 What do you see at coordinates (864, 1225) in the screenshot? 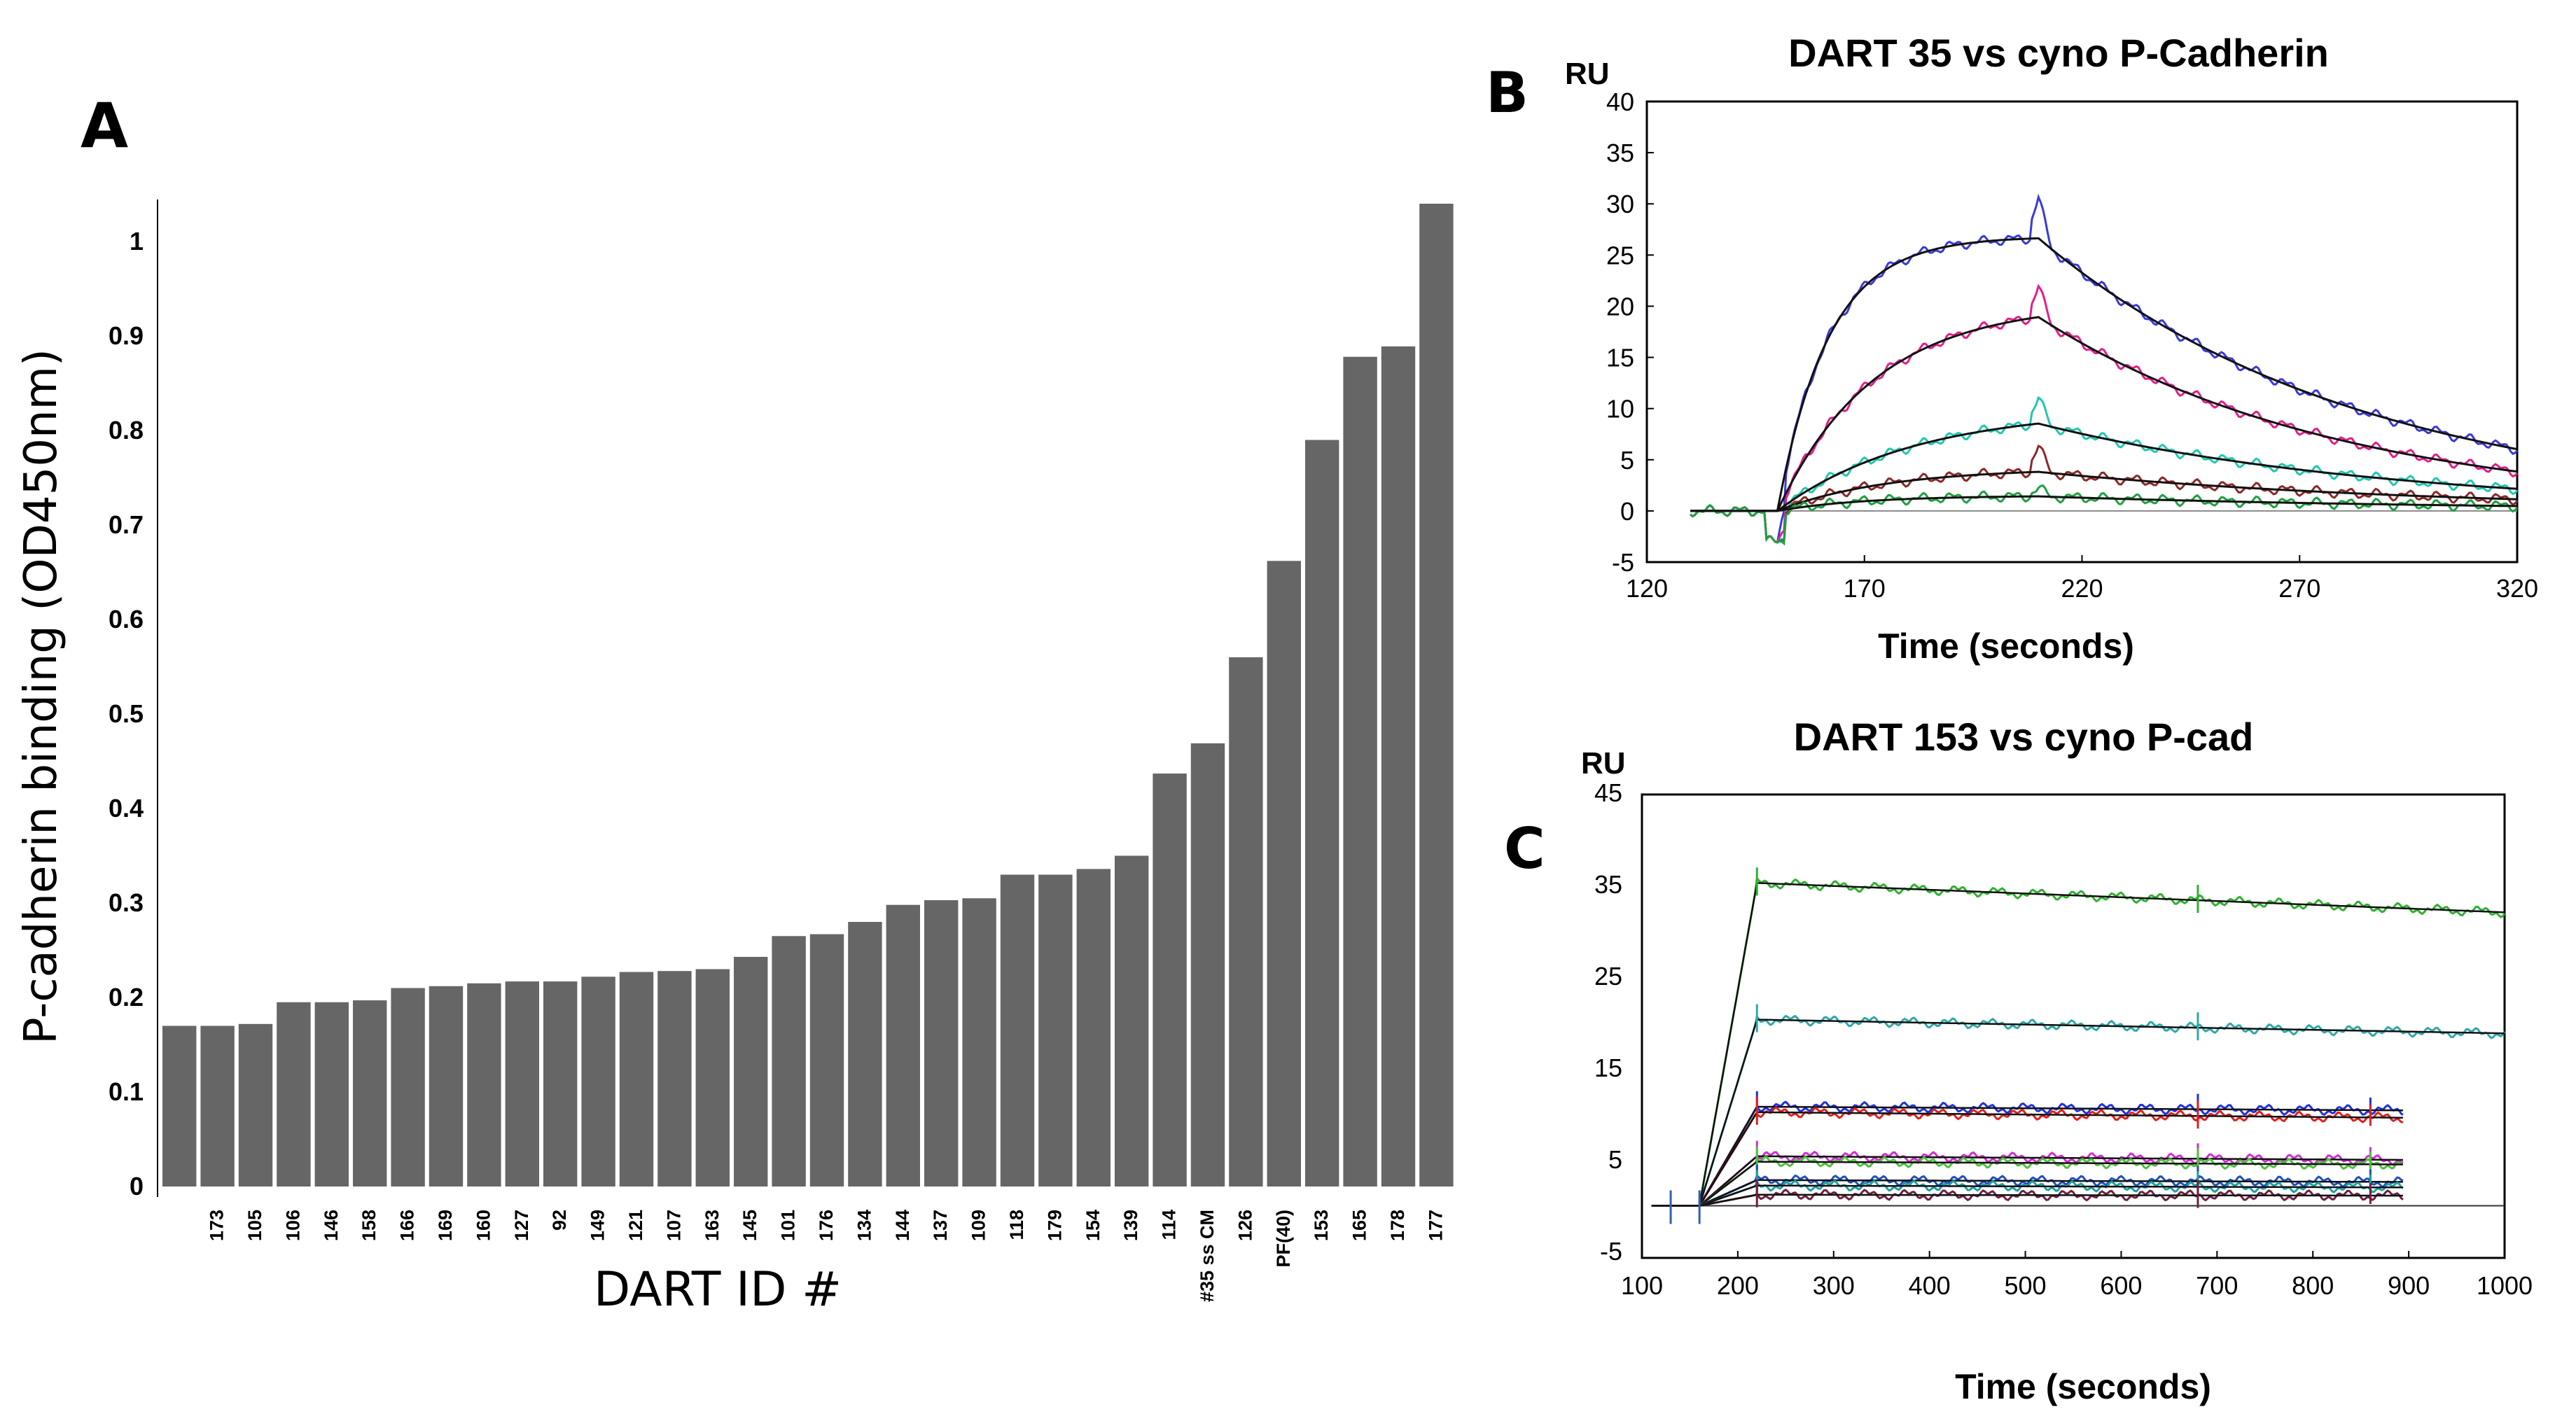
I see `panel-a-x-tick-label: 134` at bounding box center [864, 1225].